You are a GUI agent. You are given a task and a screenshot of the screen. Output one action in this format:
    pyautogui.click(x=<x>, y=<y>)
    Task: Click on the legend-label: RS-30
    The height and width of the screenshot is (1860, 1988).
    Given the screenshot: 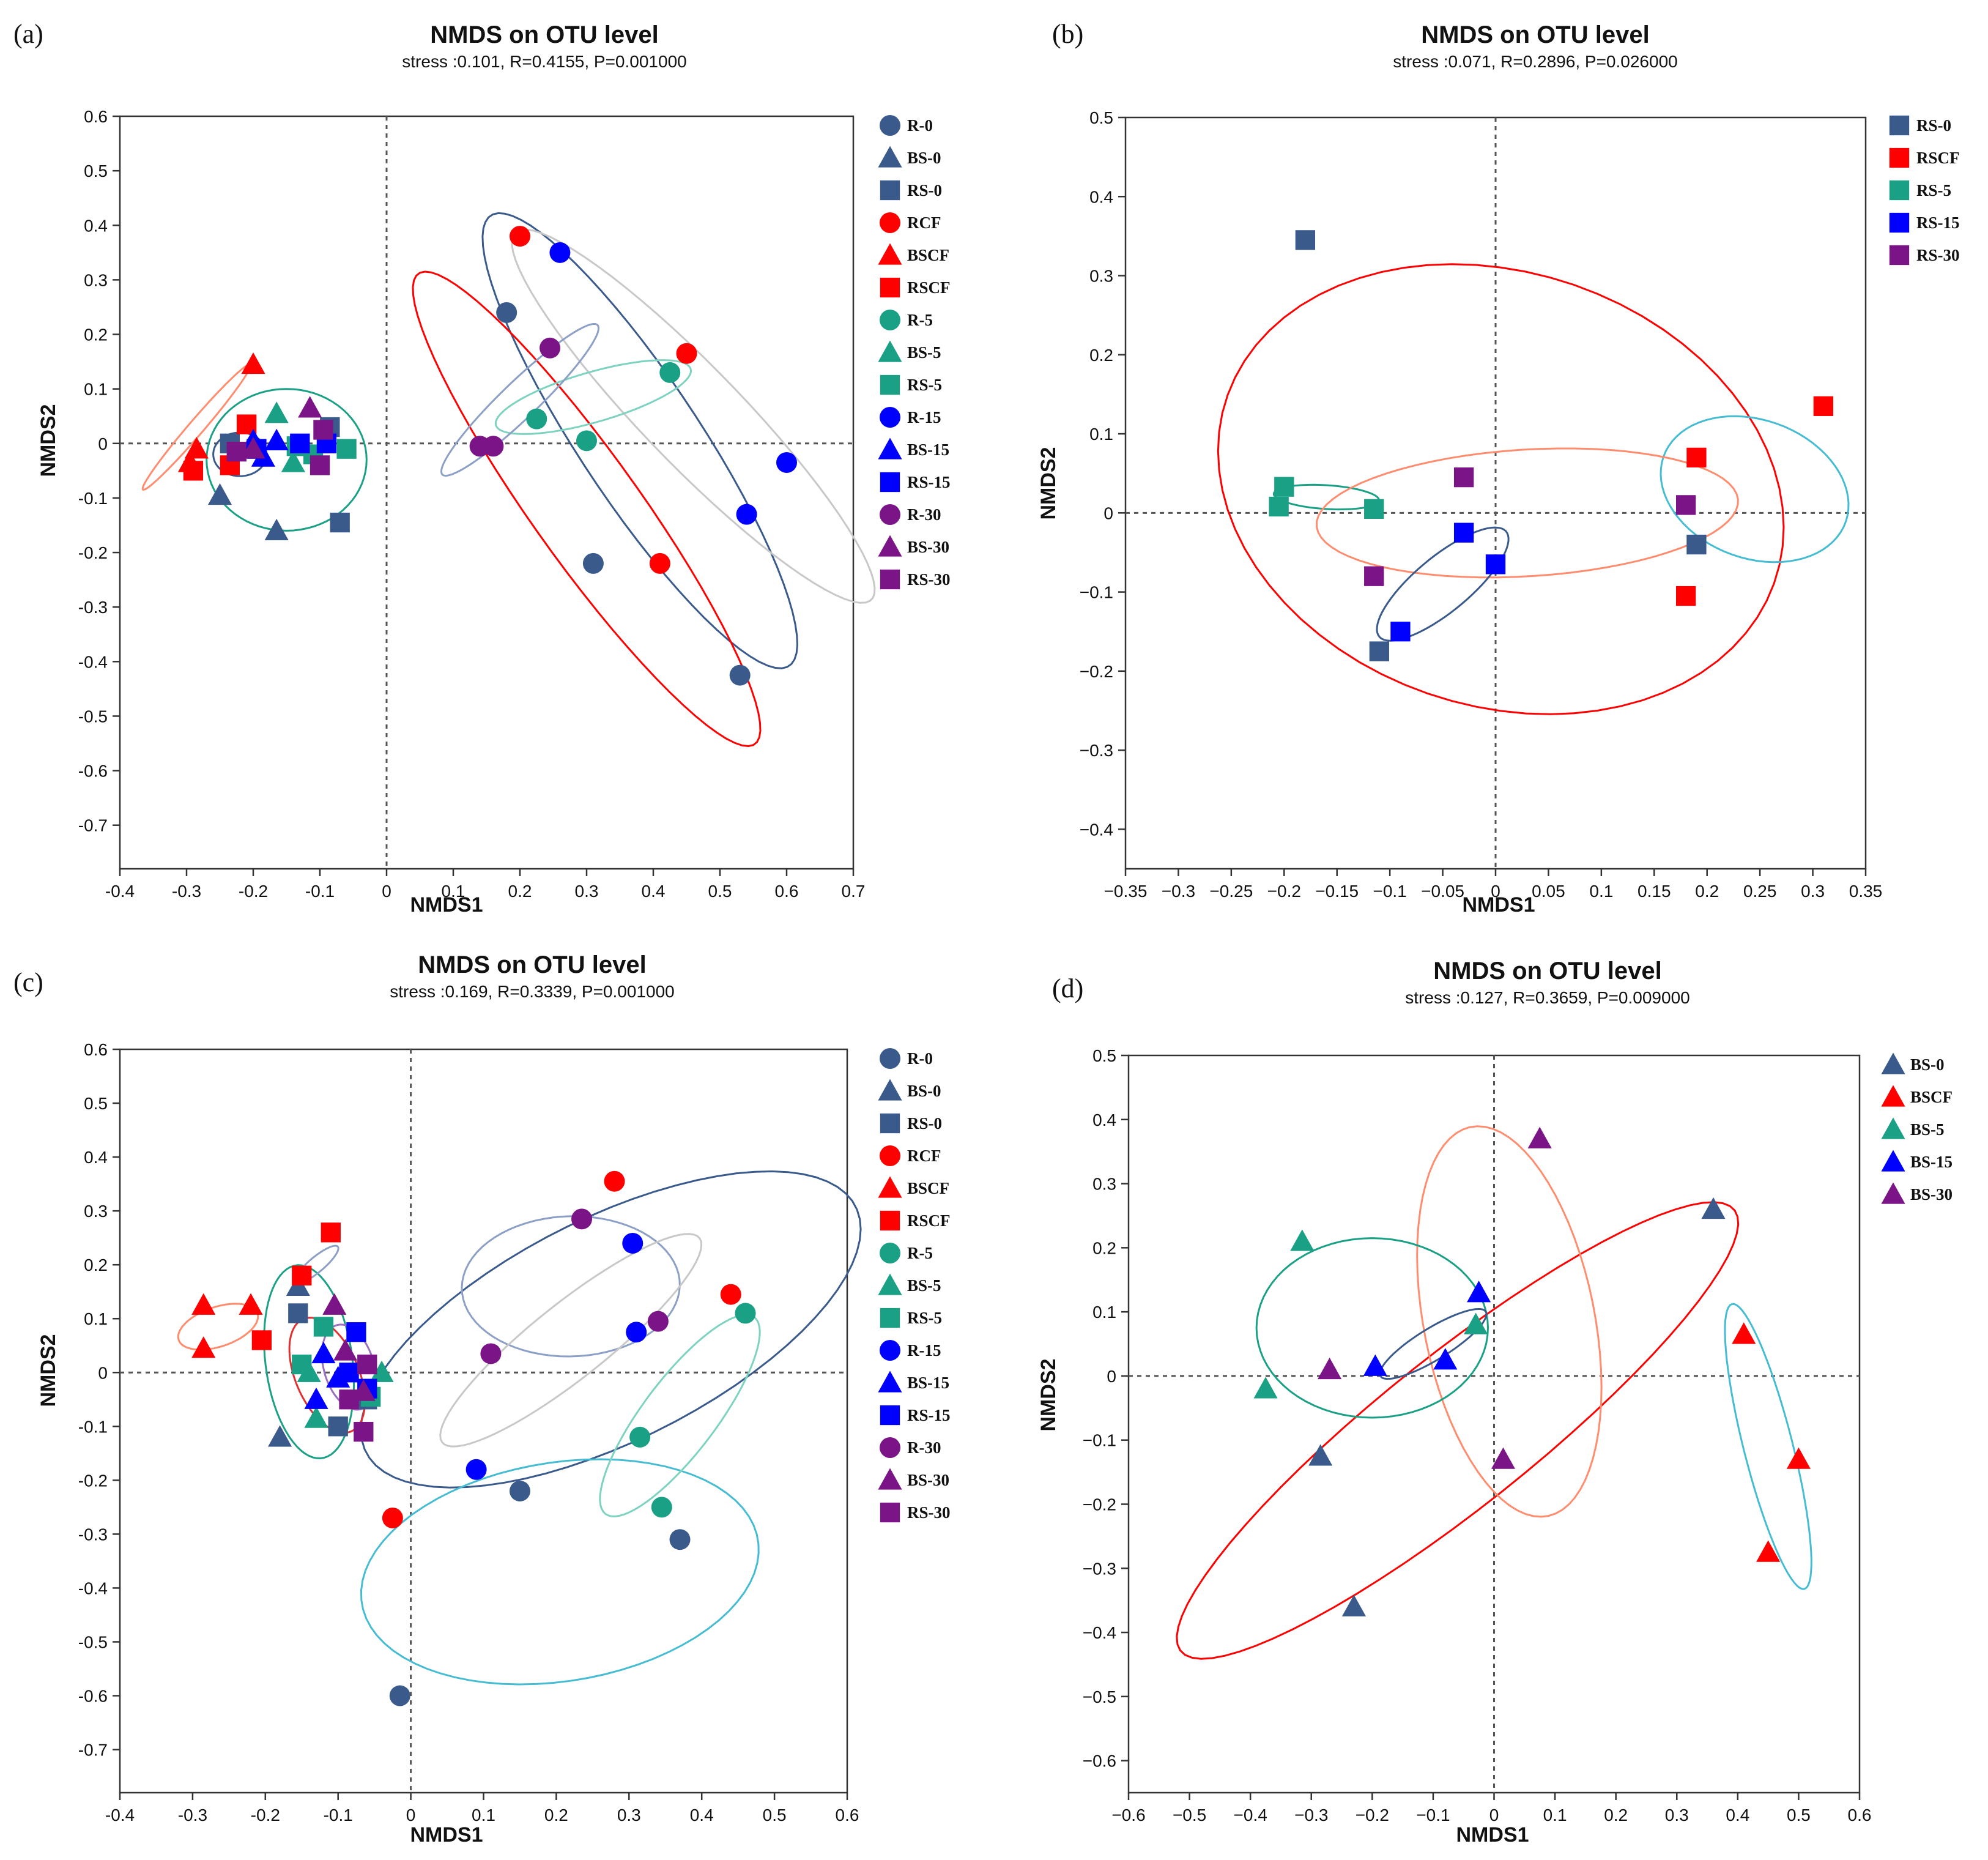 What is the action you would take?
    pyautogui.click(x=929, y=1512)
    